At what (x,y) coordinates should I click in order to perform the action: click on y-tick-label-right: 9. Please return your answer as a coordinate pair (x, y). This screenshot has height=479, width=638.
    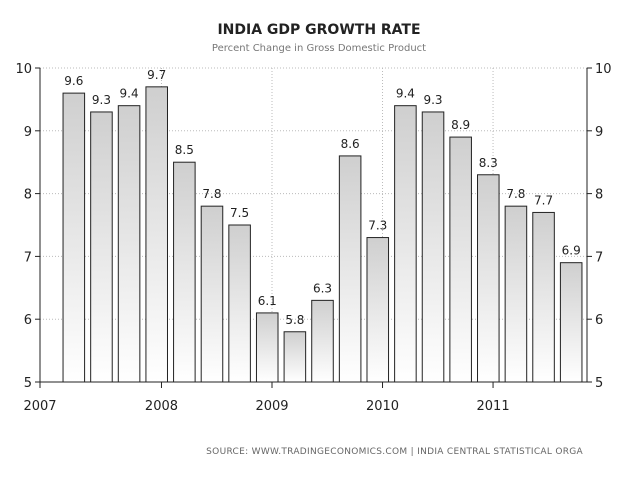
    Looking at the image, I should click on (599, 132).